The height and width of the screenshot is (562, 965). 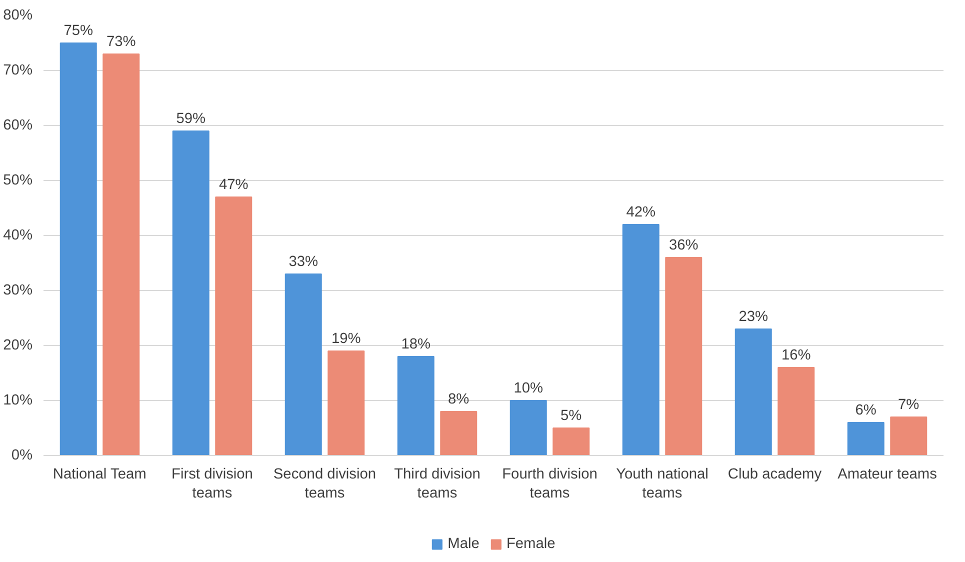 I want to click on y-tick-label: 50%, so click(x=18, y=180).